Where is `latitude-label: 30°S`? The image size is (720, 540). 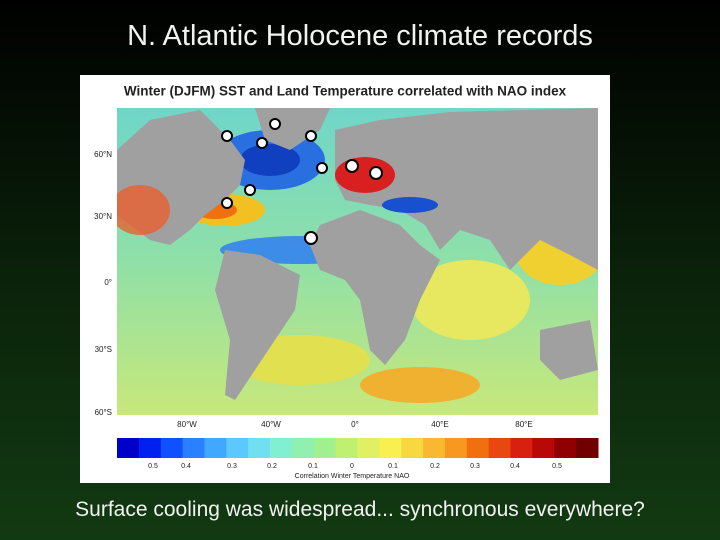
latitude-label: 30°S is located at coordinates (103, 349).